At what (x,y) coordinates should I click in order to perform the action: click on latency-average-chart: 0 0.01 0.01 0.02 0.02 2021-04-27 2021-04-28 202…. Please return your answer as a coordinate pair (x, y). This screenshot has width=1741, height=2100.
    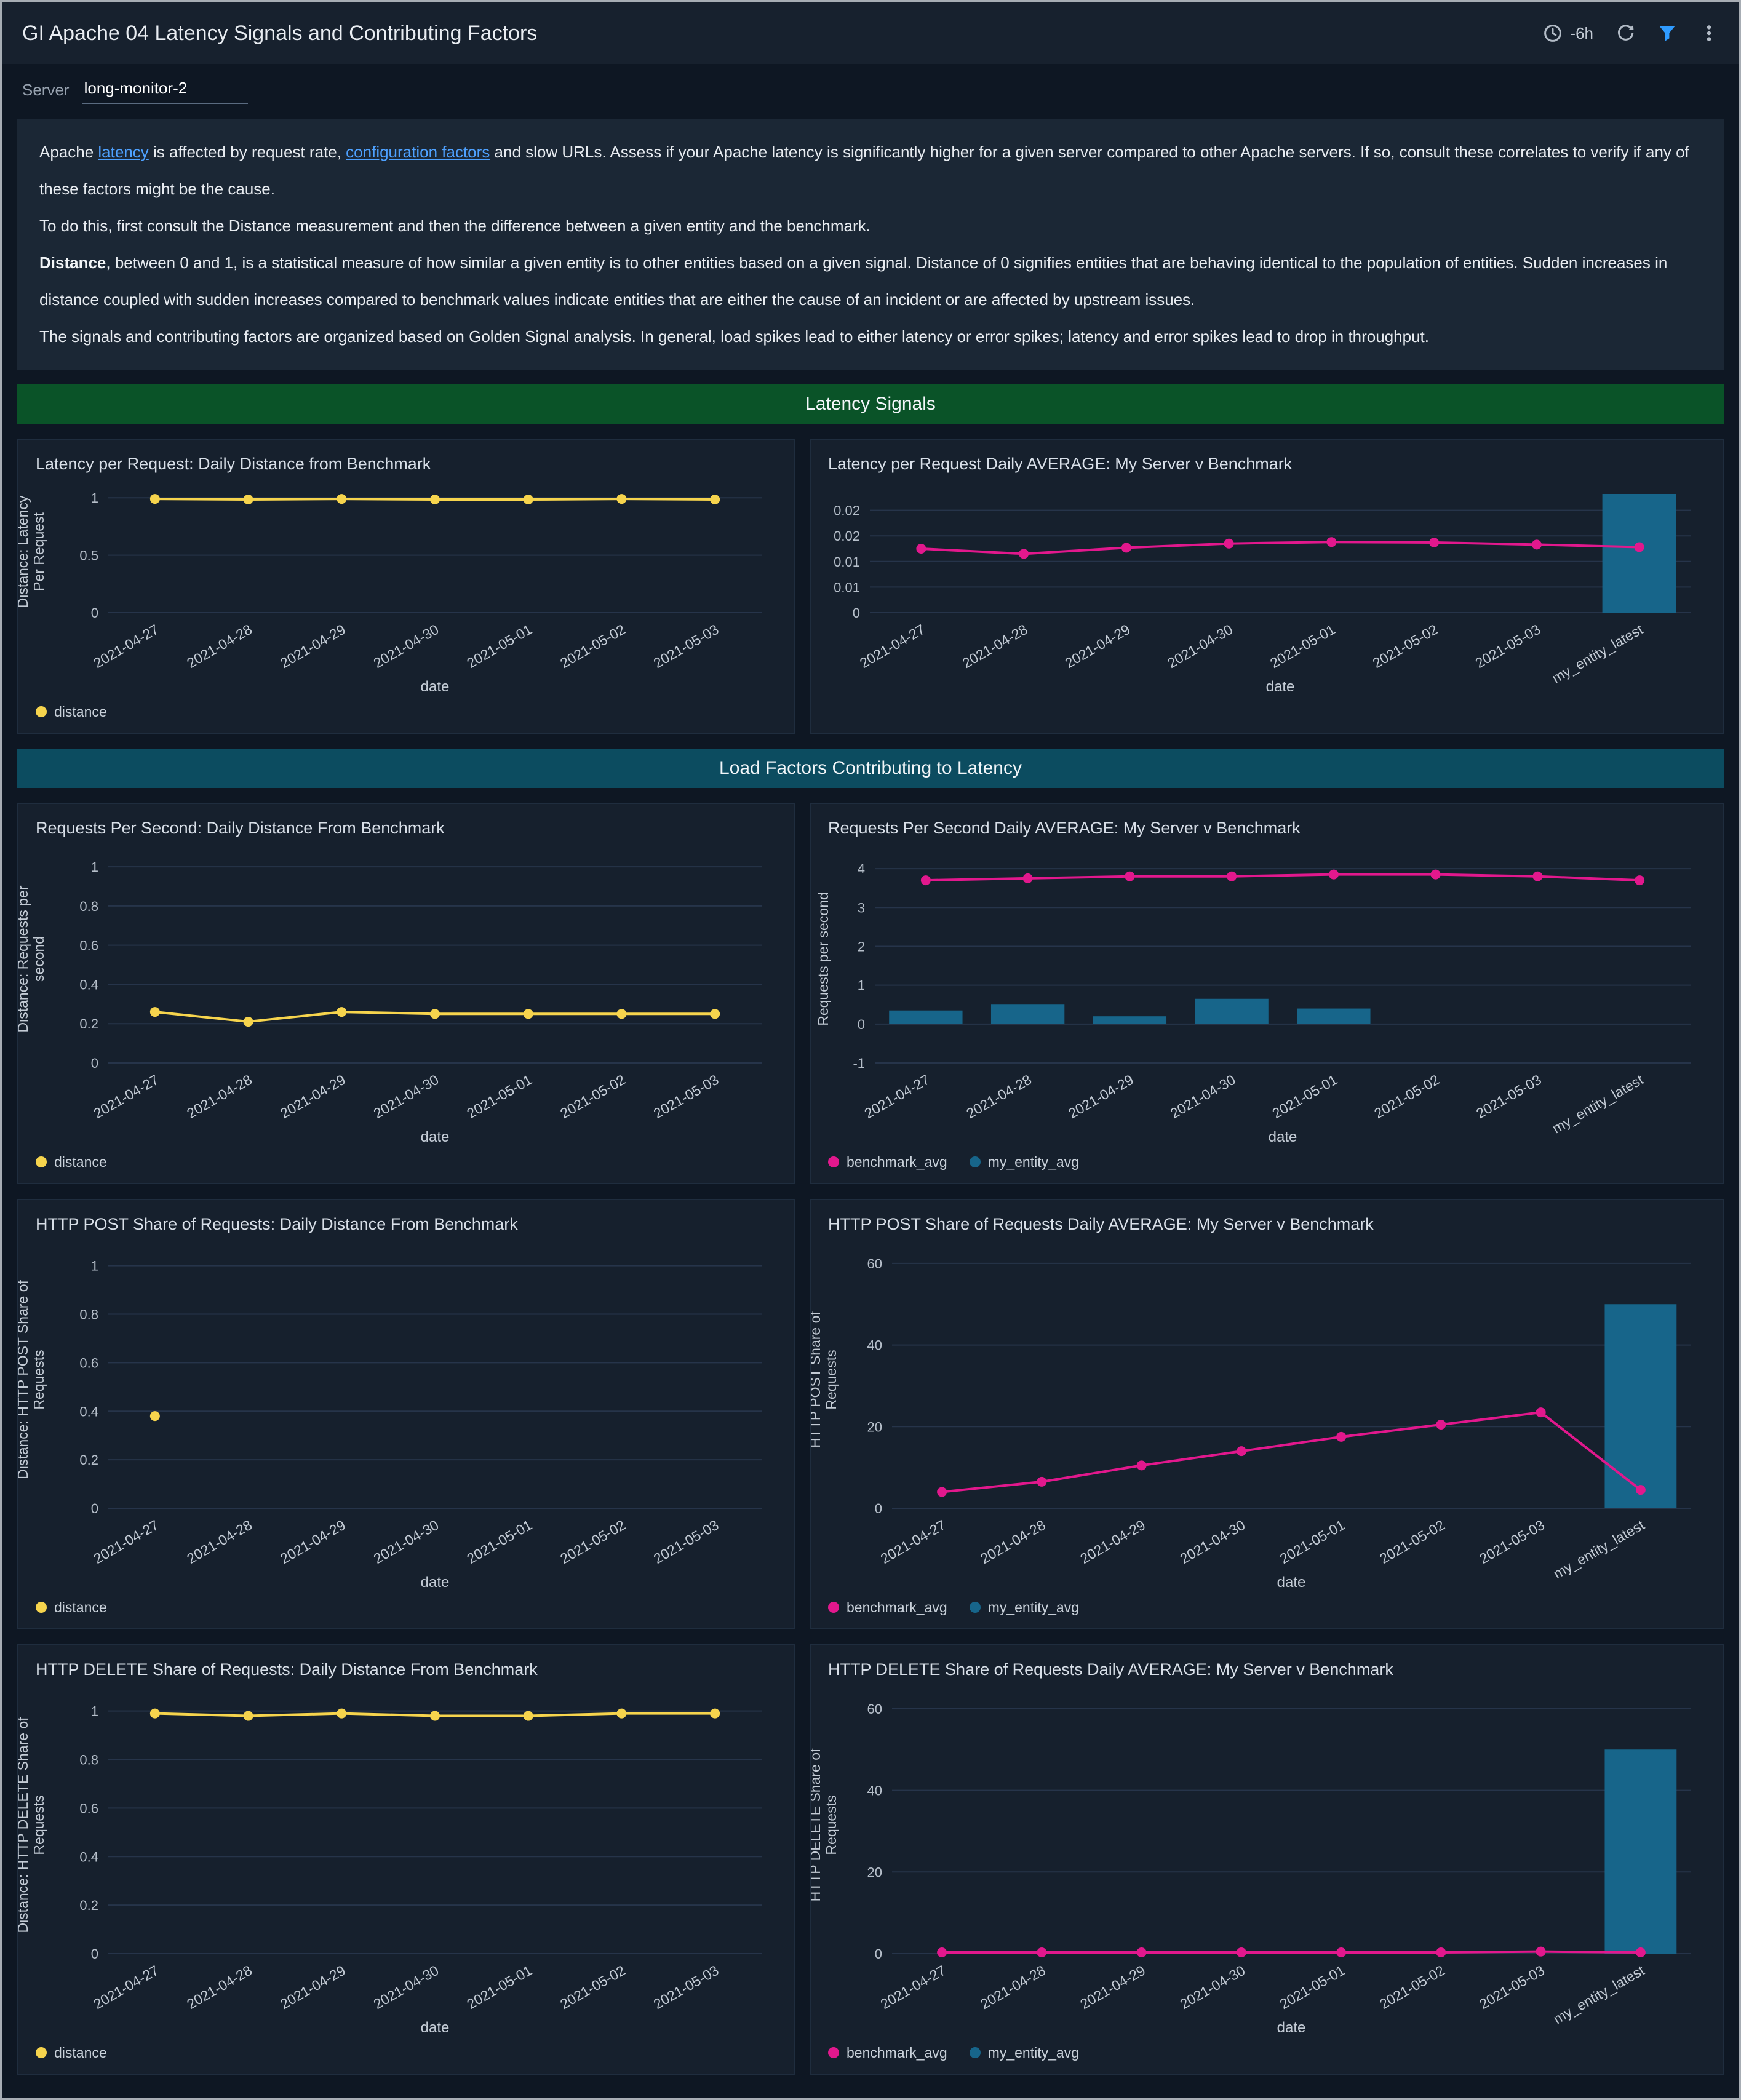
    Looking at the image, I should click on (1267, 590).